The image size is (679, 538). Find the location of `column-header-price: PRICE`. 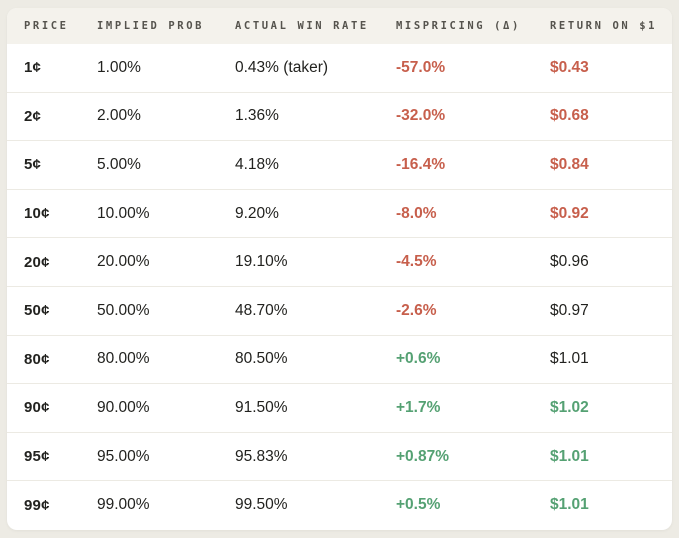

column-header-price: PRICE is located at coordinates (52, 26).